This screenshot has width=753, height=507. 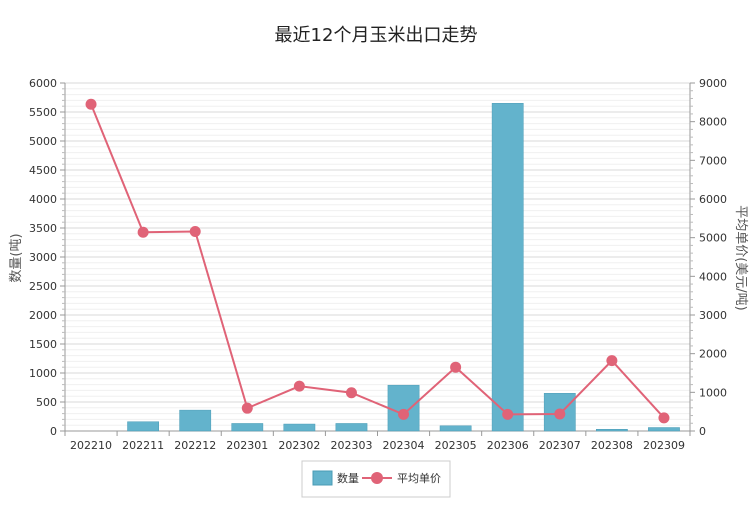 I want to click on y-left-tick-label: 5500, so click(x=43, y=112).